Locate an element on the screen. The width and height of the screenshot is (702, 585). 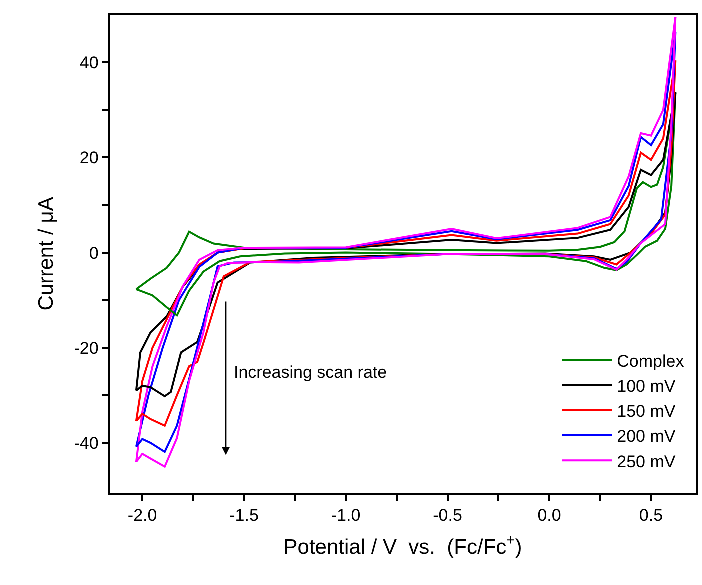
annotation: Increasing scan rate is located at coordinates (311, 372).